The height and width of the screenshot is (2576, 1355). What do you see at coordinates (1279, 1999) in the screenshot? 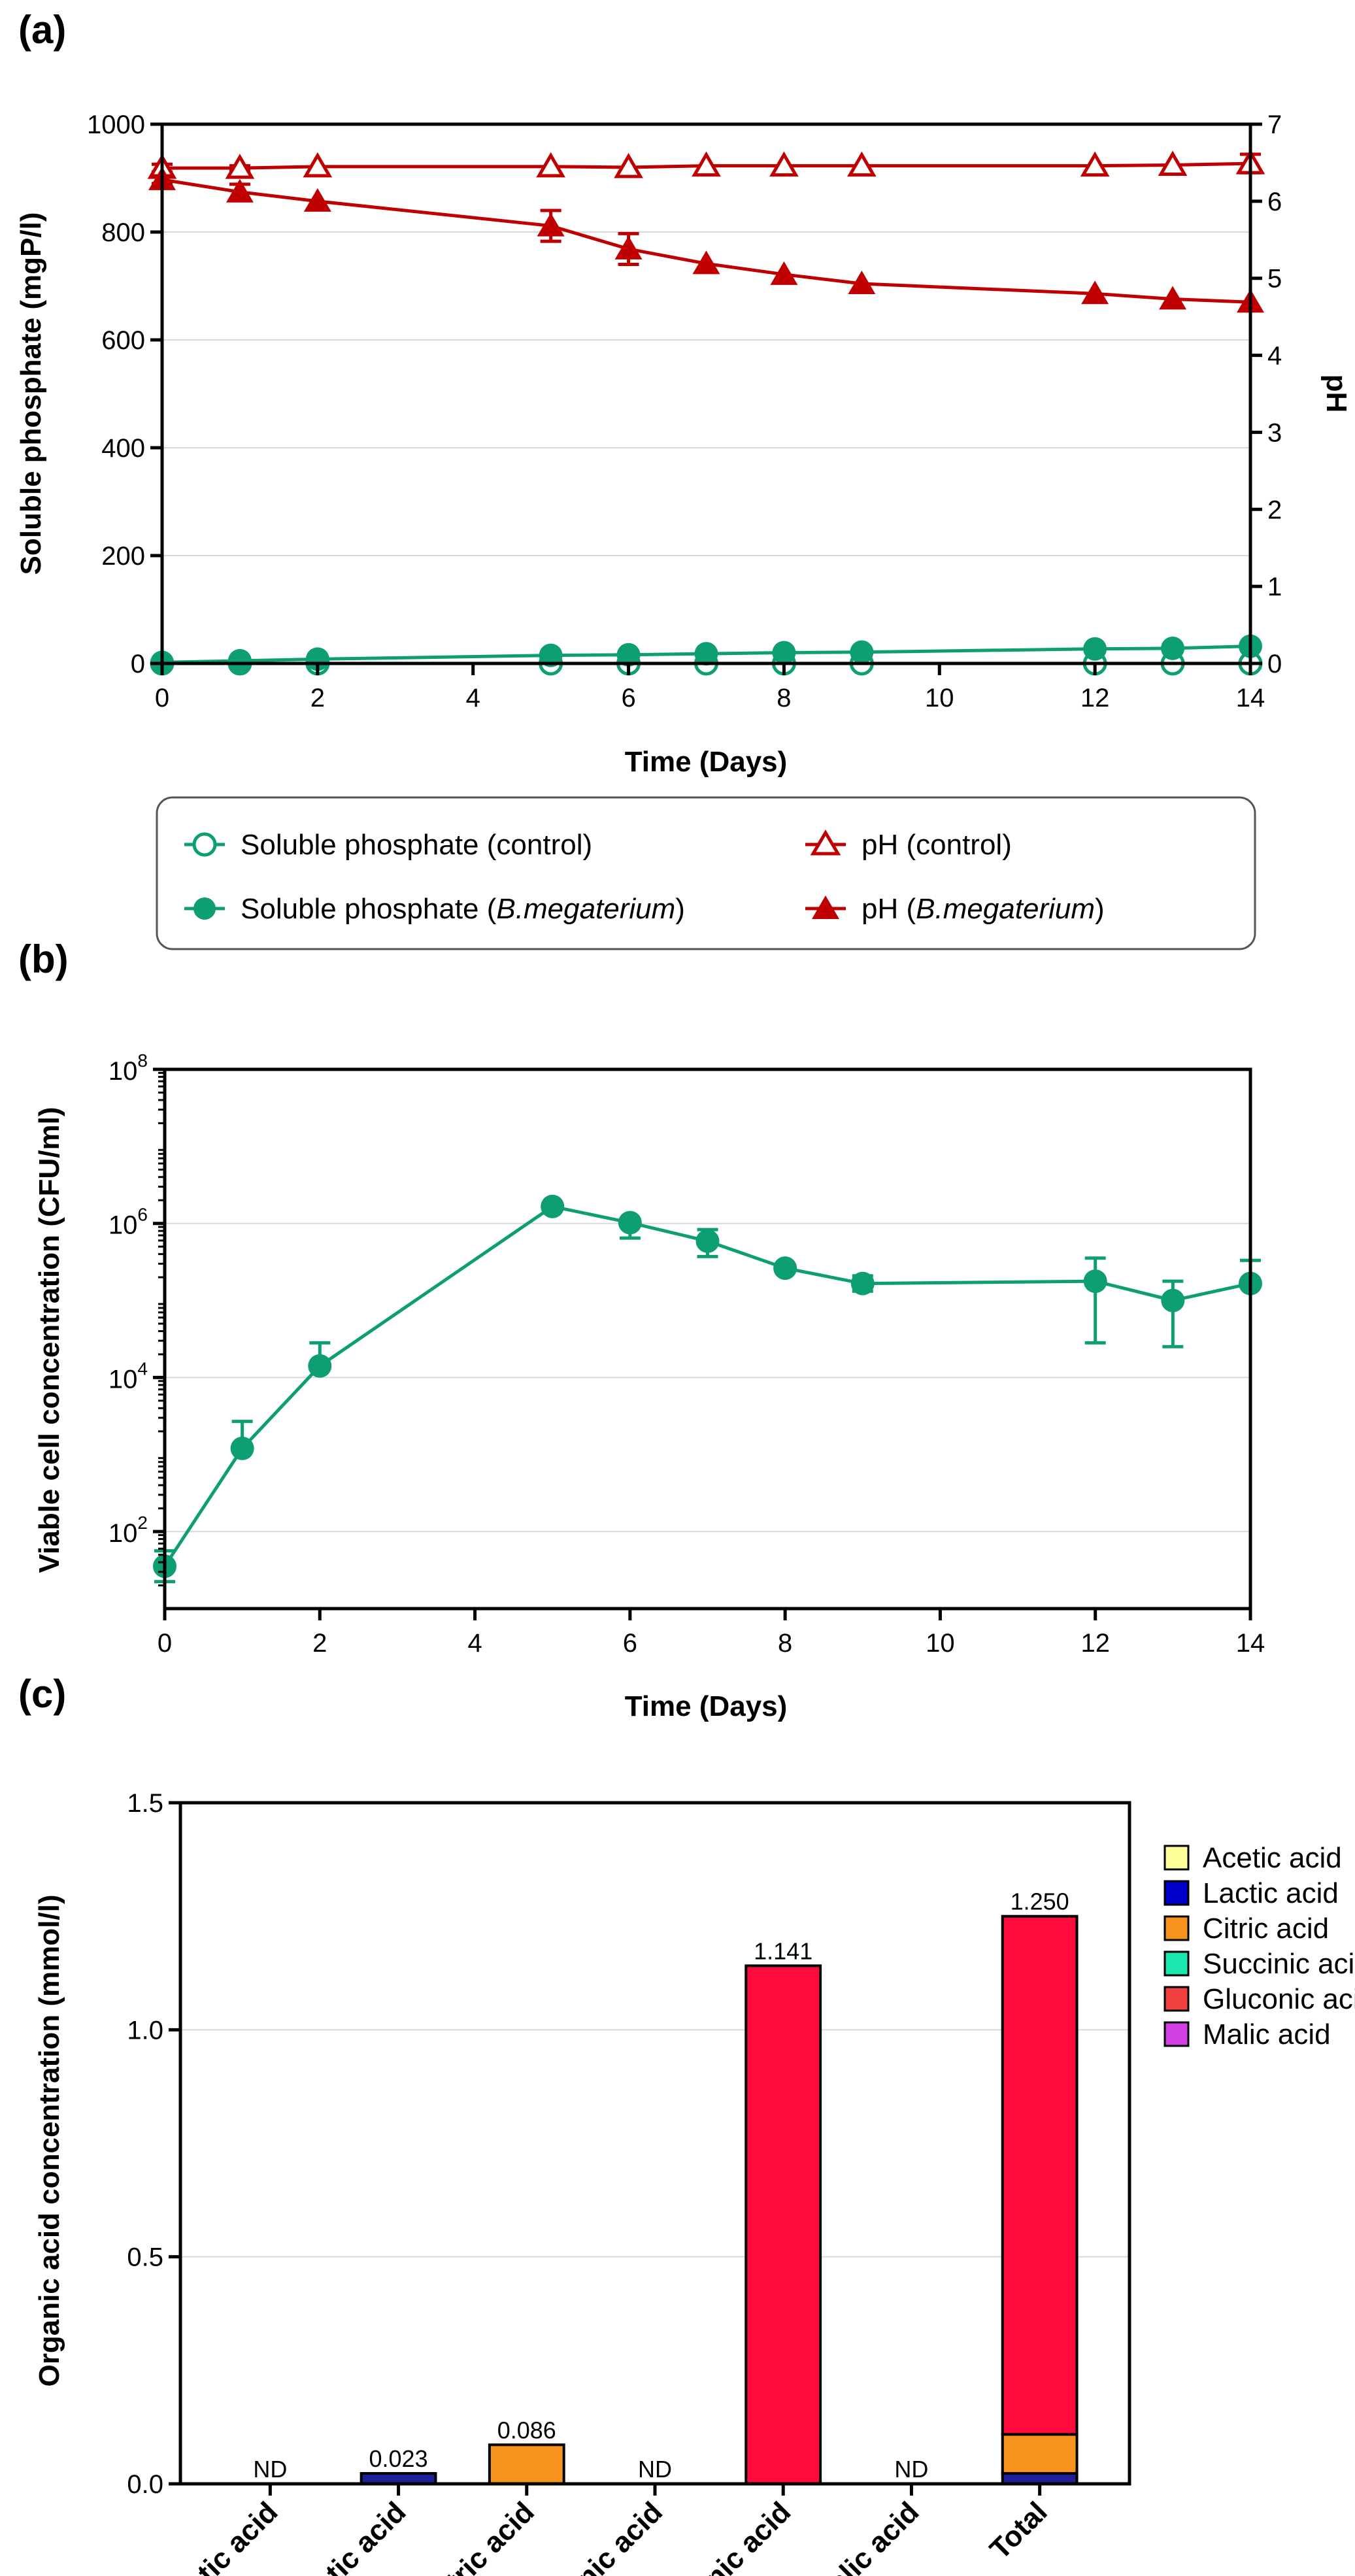
I see `legend-label: Gluconic acid` at bounding box center [1279, 1999].